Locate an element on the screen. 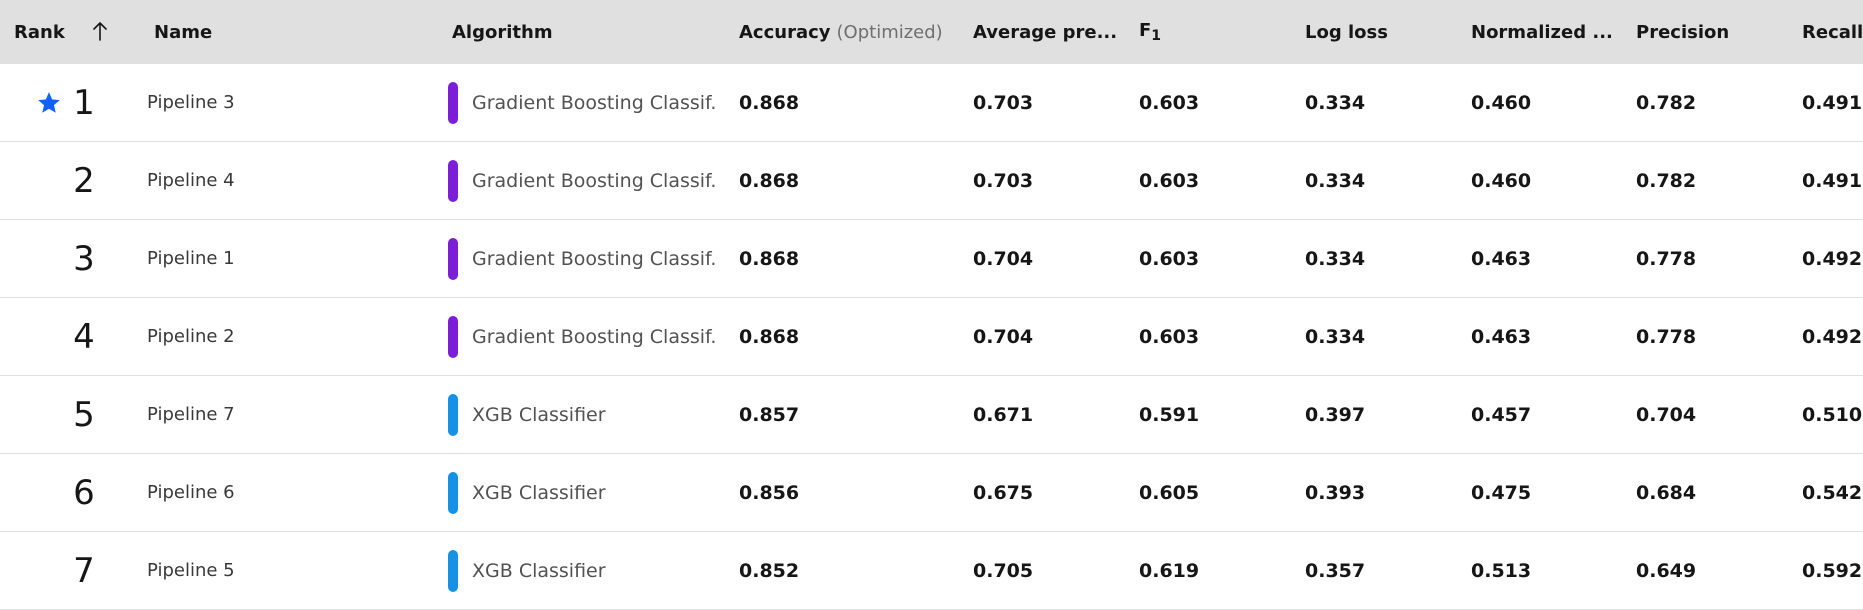  metric-recall: 0.542 is located at coordinates (1832, 492).